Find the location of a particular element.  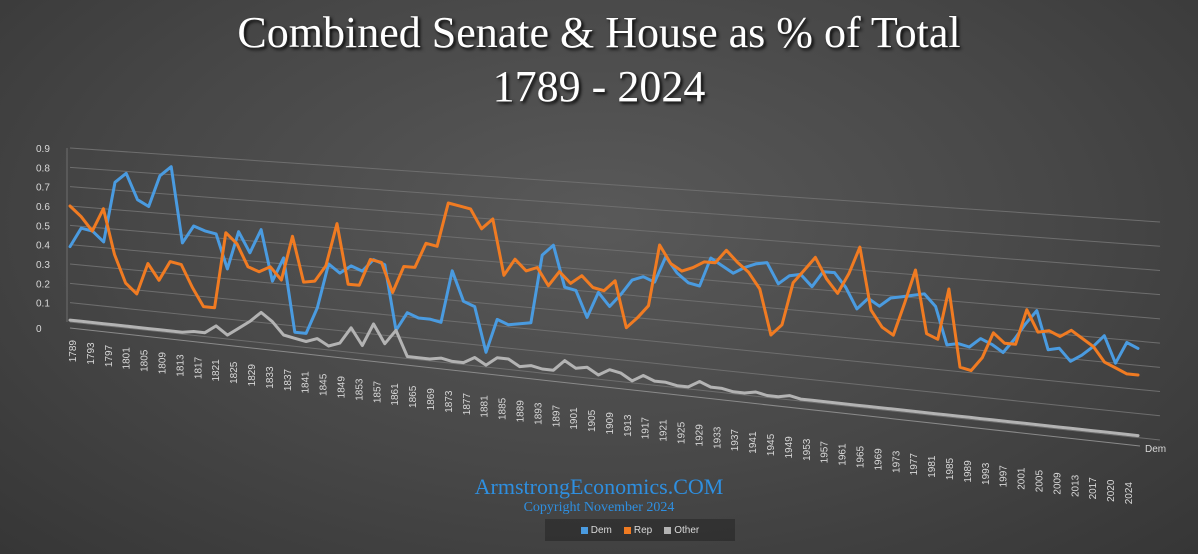

x-tick-label: 1993 is located at coordinates (986, 473).